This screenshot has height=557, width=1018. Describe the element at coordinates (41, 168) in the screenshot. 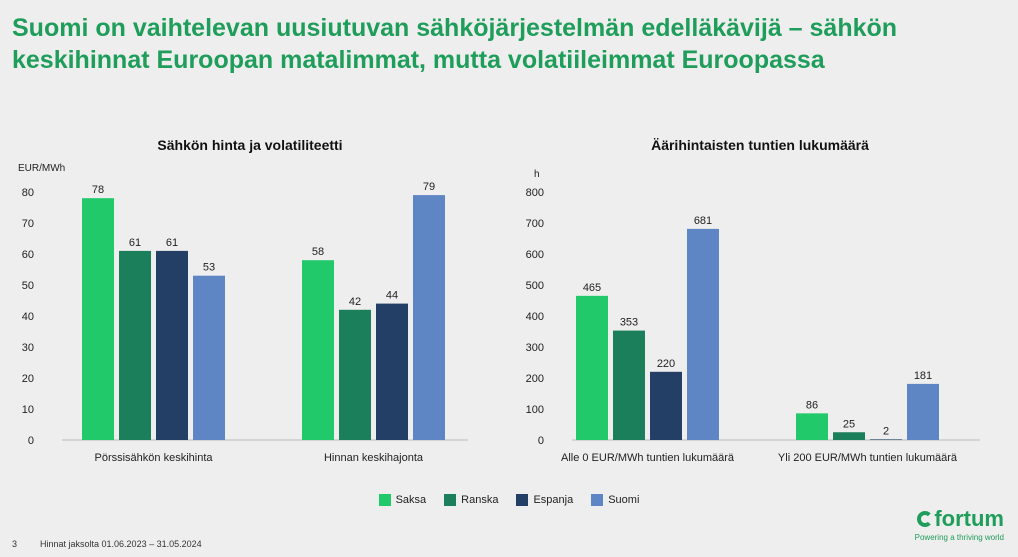

I see `y-axis-unit-label: EUR/MWh` at that location.